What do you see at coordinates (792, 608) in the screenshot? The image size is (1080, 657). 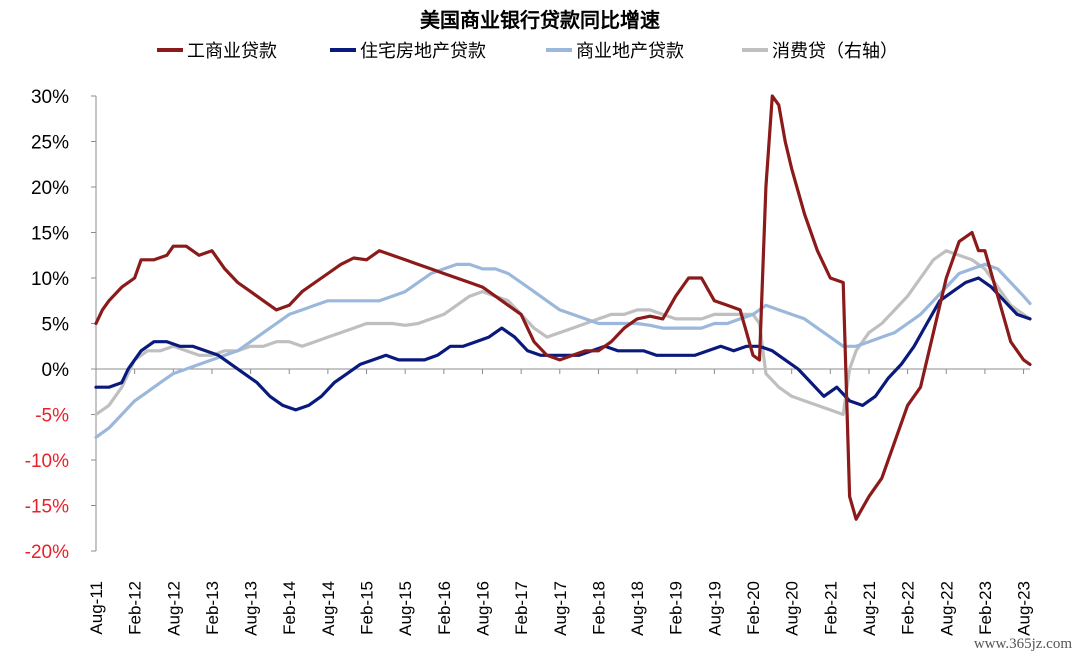 I see `x-tick-label: Aug-20` at bounding box center [792, 608].